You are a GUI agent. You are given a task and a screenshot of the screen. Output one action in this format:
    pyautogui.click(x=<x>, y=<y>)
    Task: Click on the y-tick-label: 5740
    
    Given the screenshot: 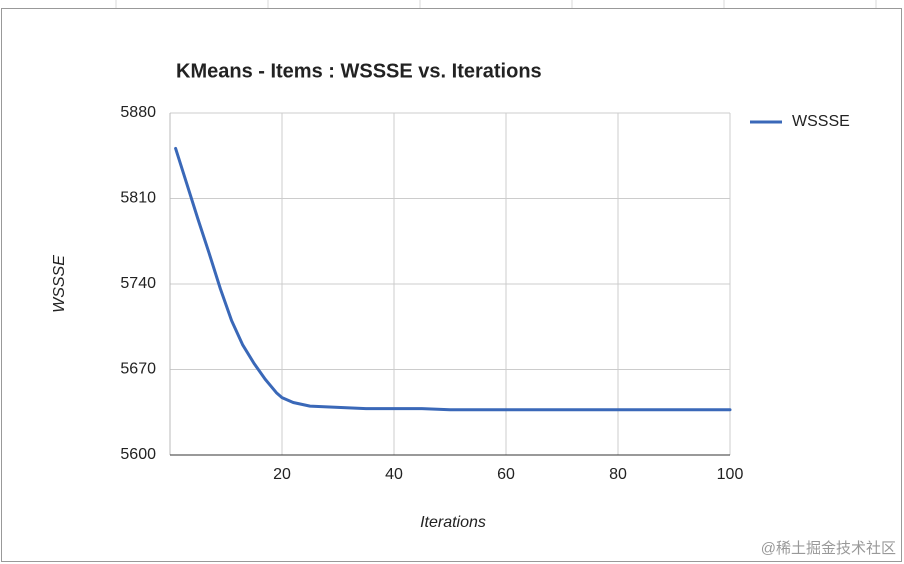 What is the action you would take?
    pyautogui.click(x=138, y=283)
    